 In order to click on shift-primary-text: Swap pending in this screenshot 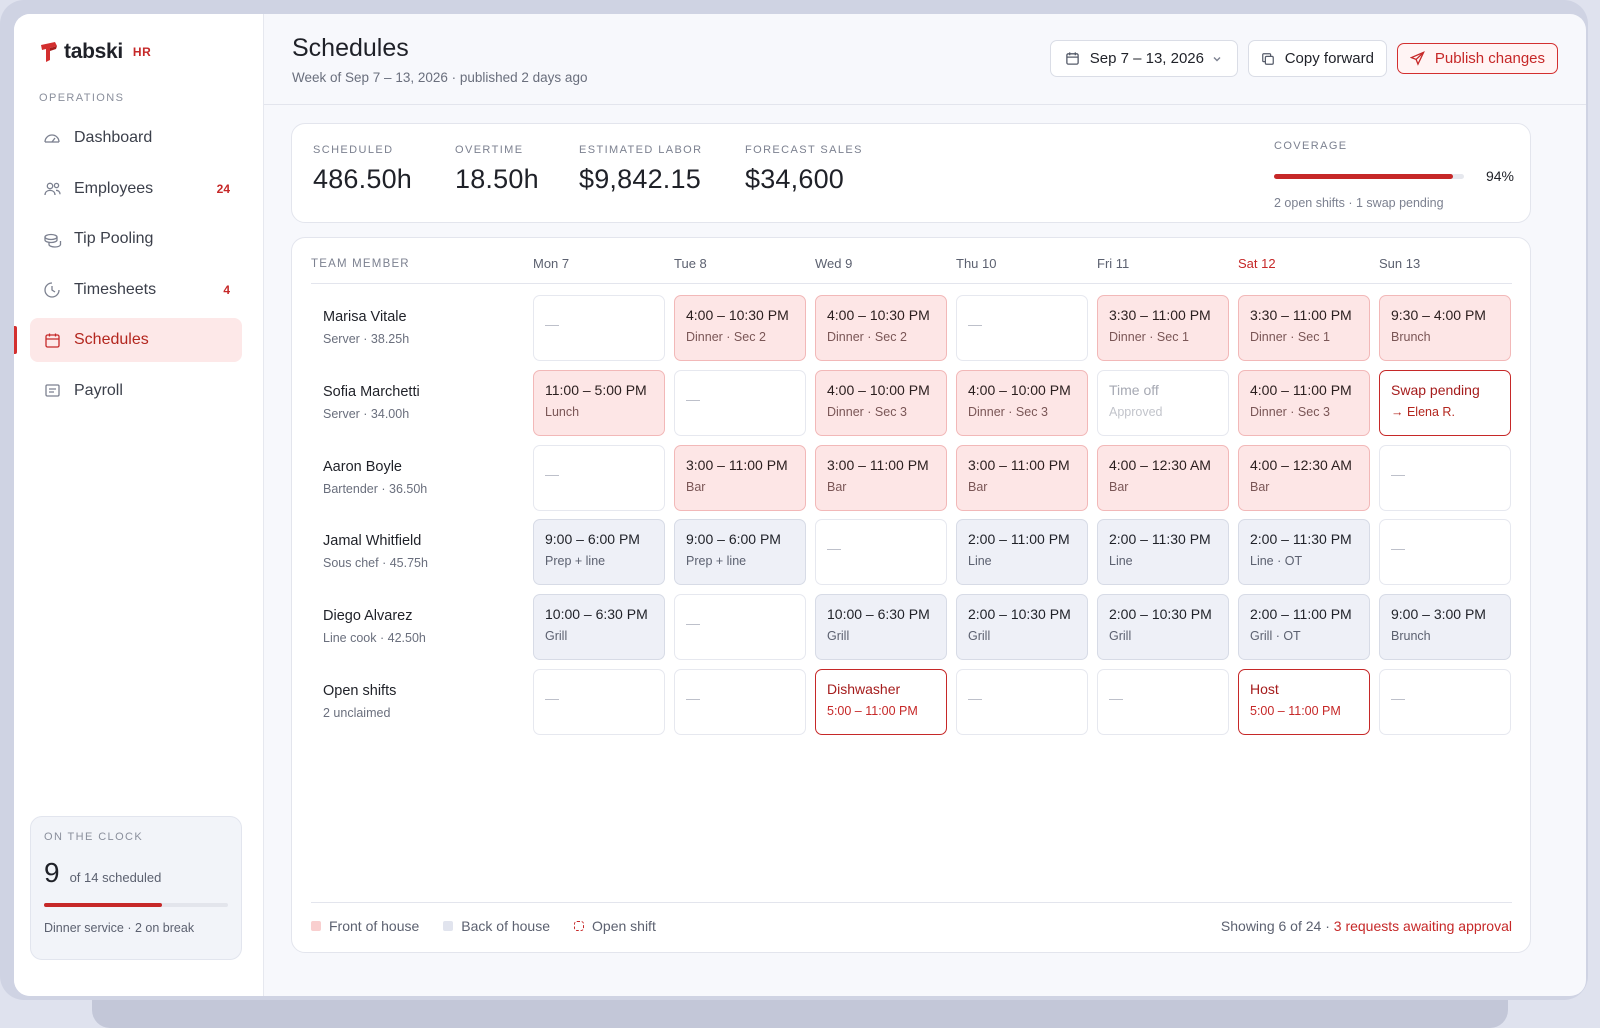, I will do `click(1435, 389)`.